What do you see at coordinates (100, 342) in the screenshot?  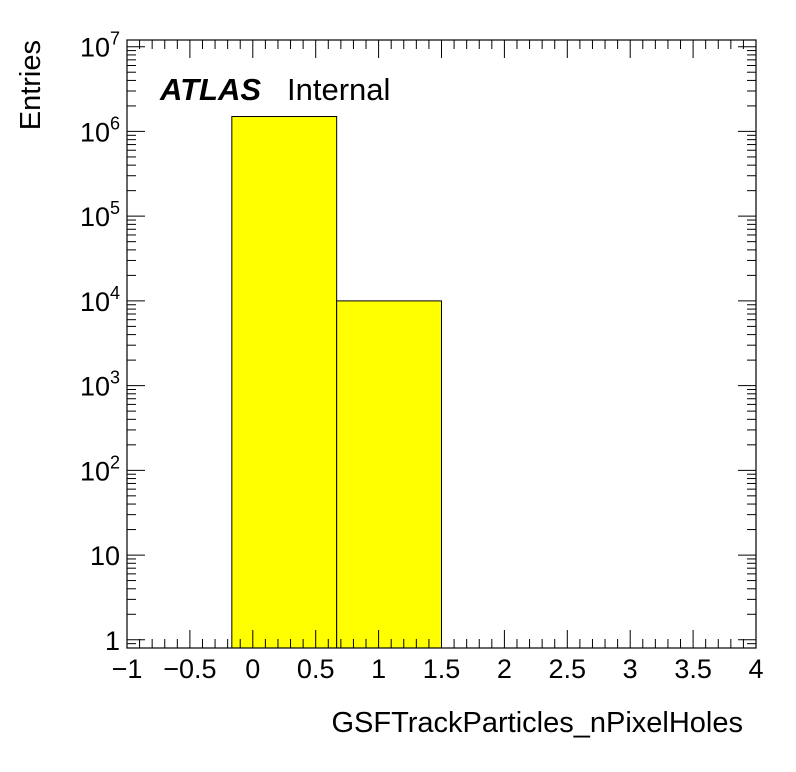 I see `y-tick-labels: 1 10 10² 10³ 10⁴ 10⁵ 10⁶ 10⁷` at bounding box center [100, 342].